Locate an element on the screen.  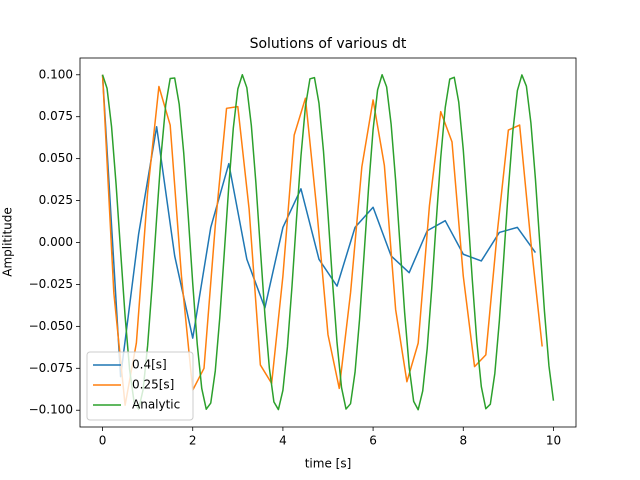
x-tick-label: 0 is located at coordinates (103, 441).